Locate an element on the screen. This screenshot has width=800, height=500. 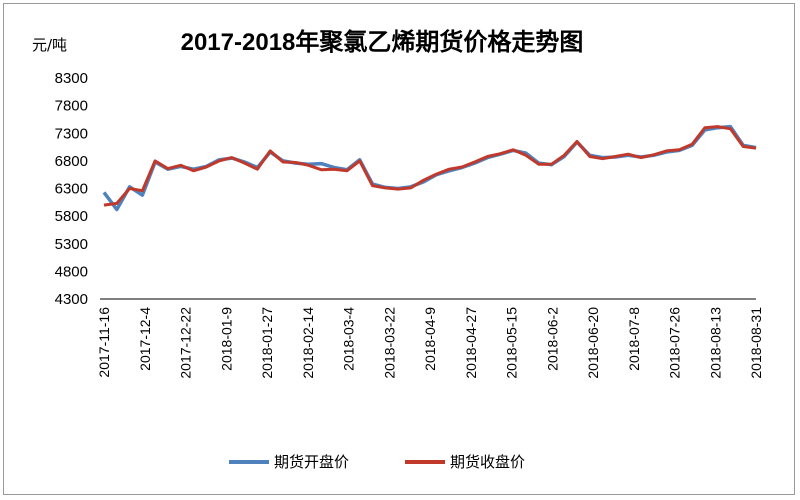
x-tick-label: 2018-07-8 is located at coordinates (634, 339).